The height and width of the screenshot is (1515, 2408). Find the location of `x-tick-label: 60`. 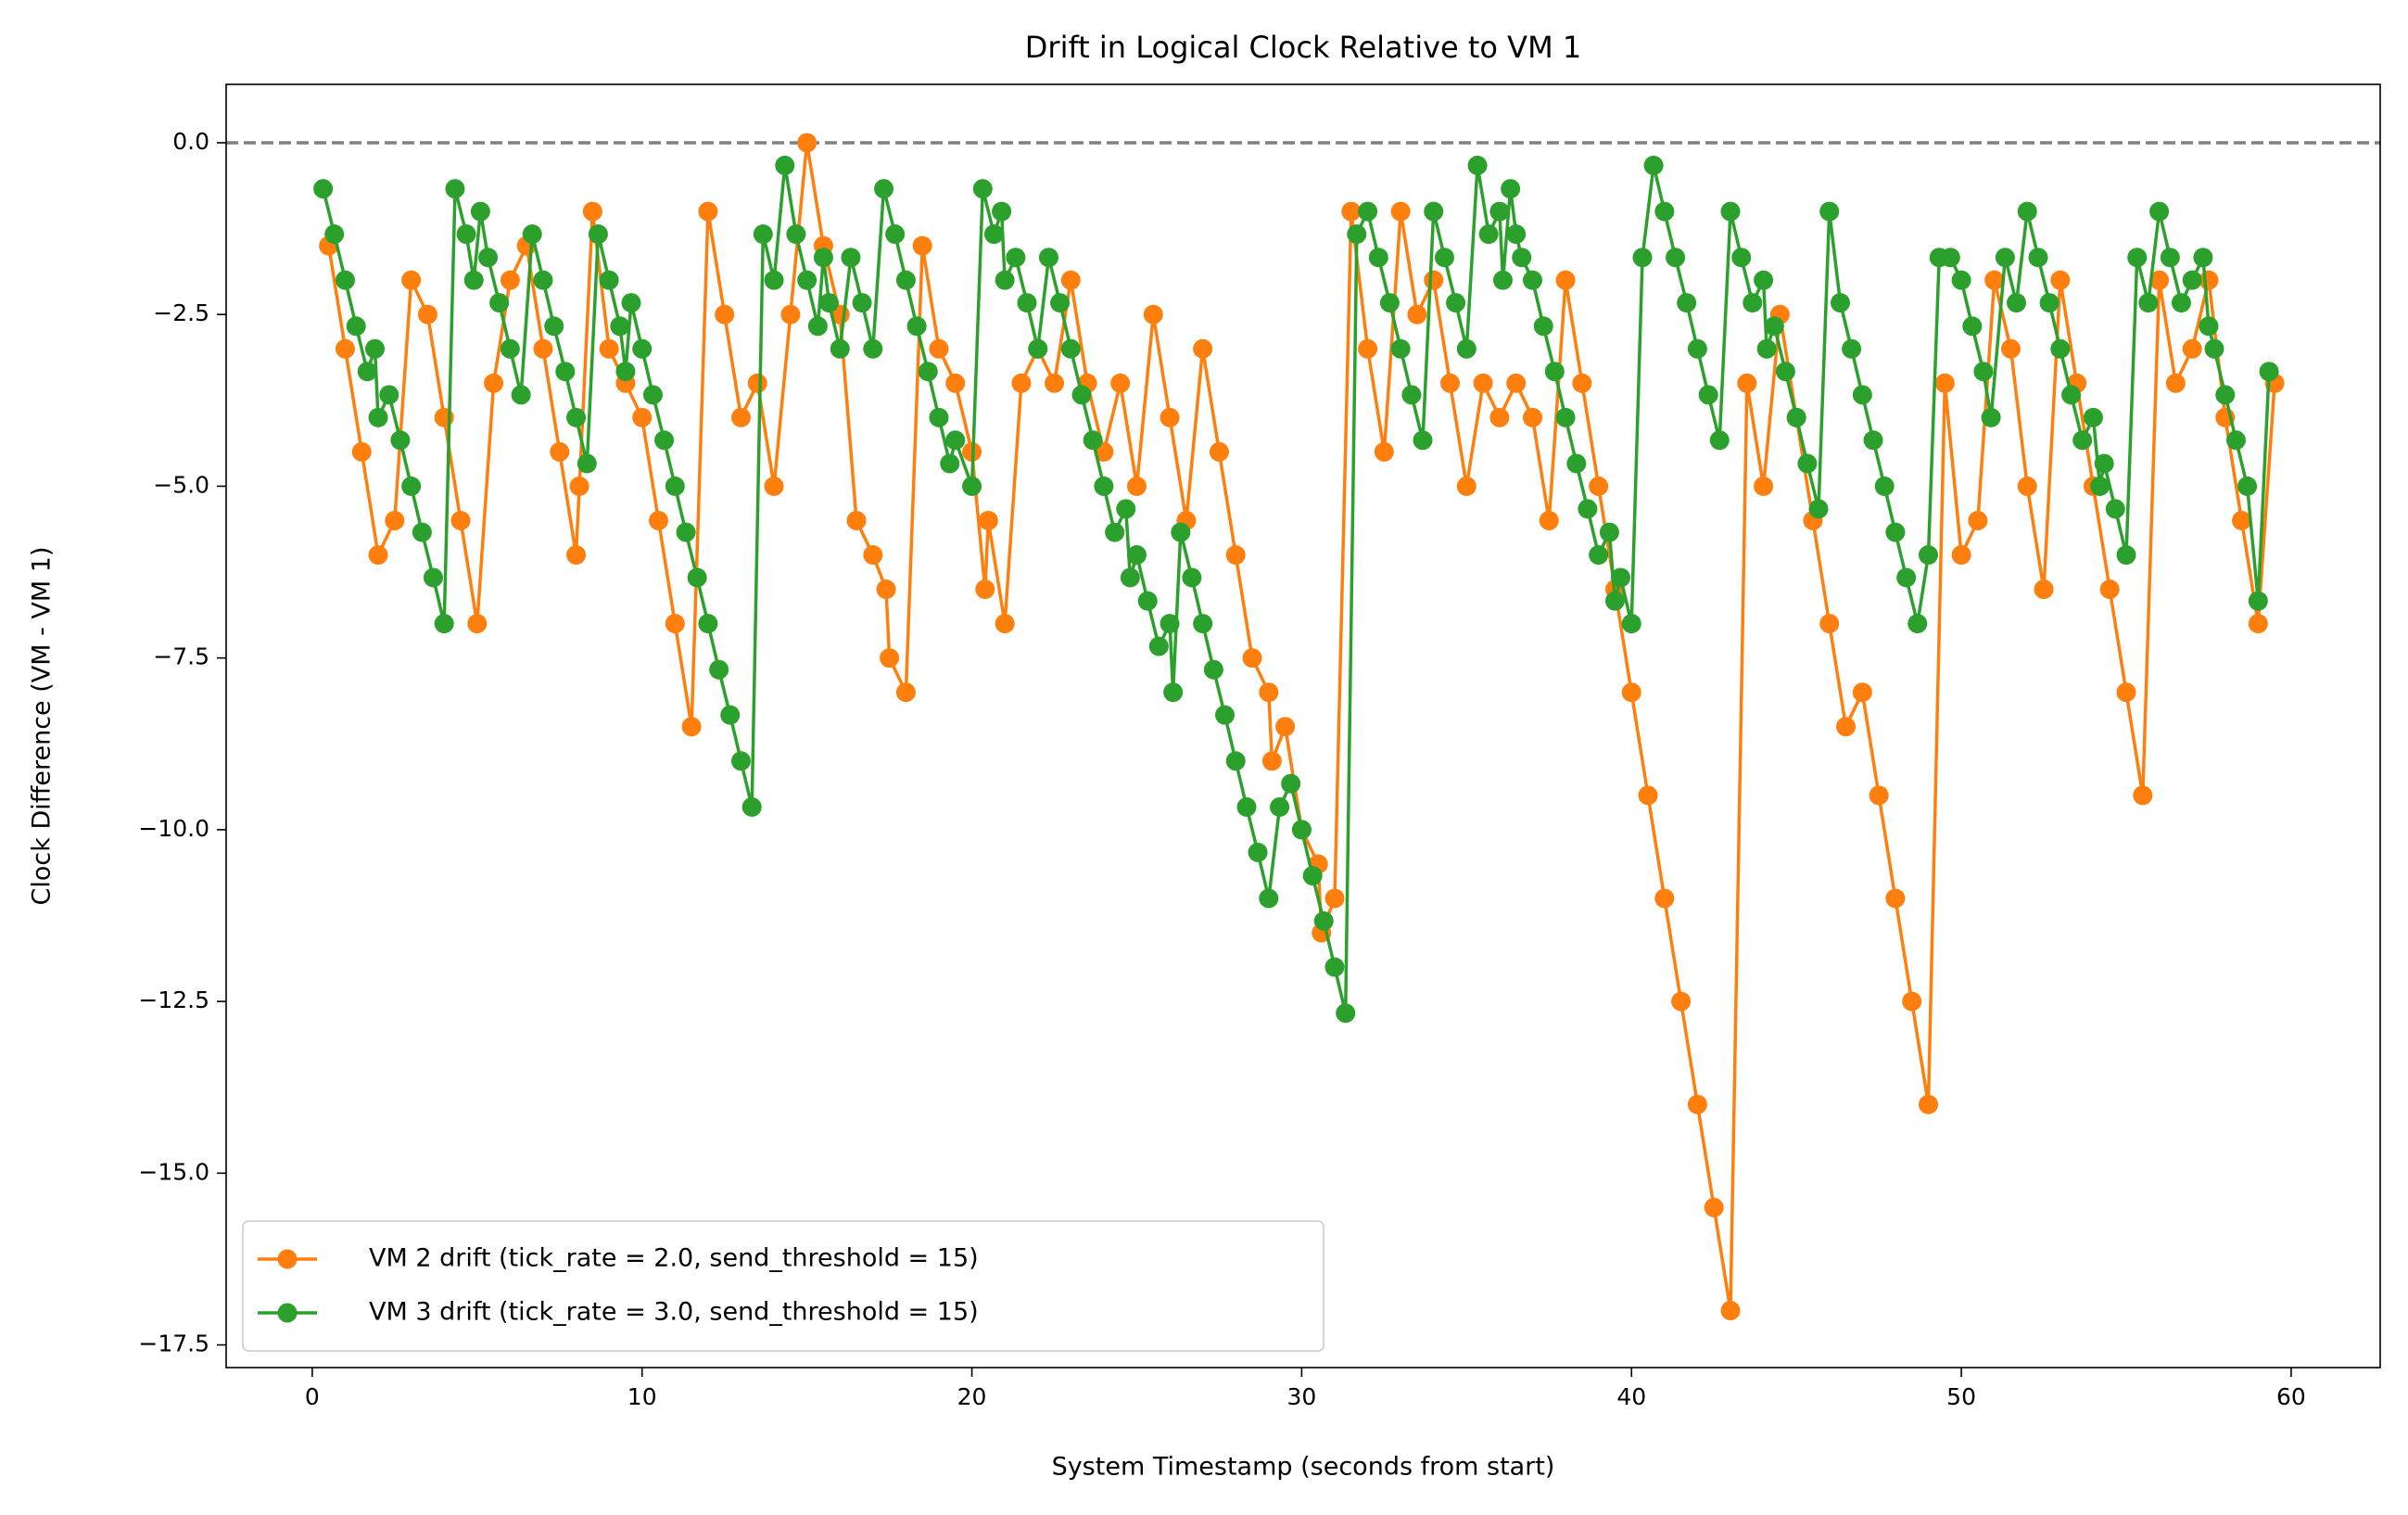

x-tick-label: 60 is located at coordinates (2291, 1396).